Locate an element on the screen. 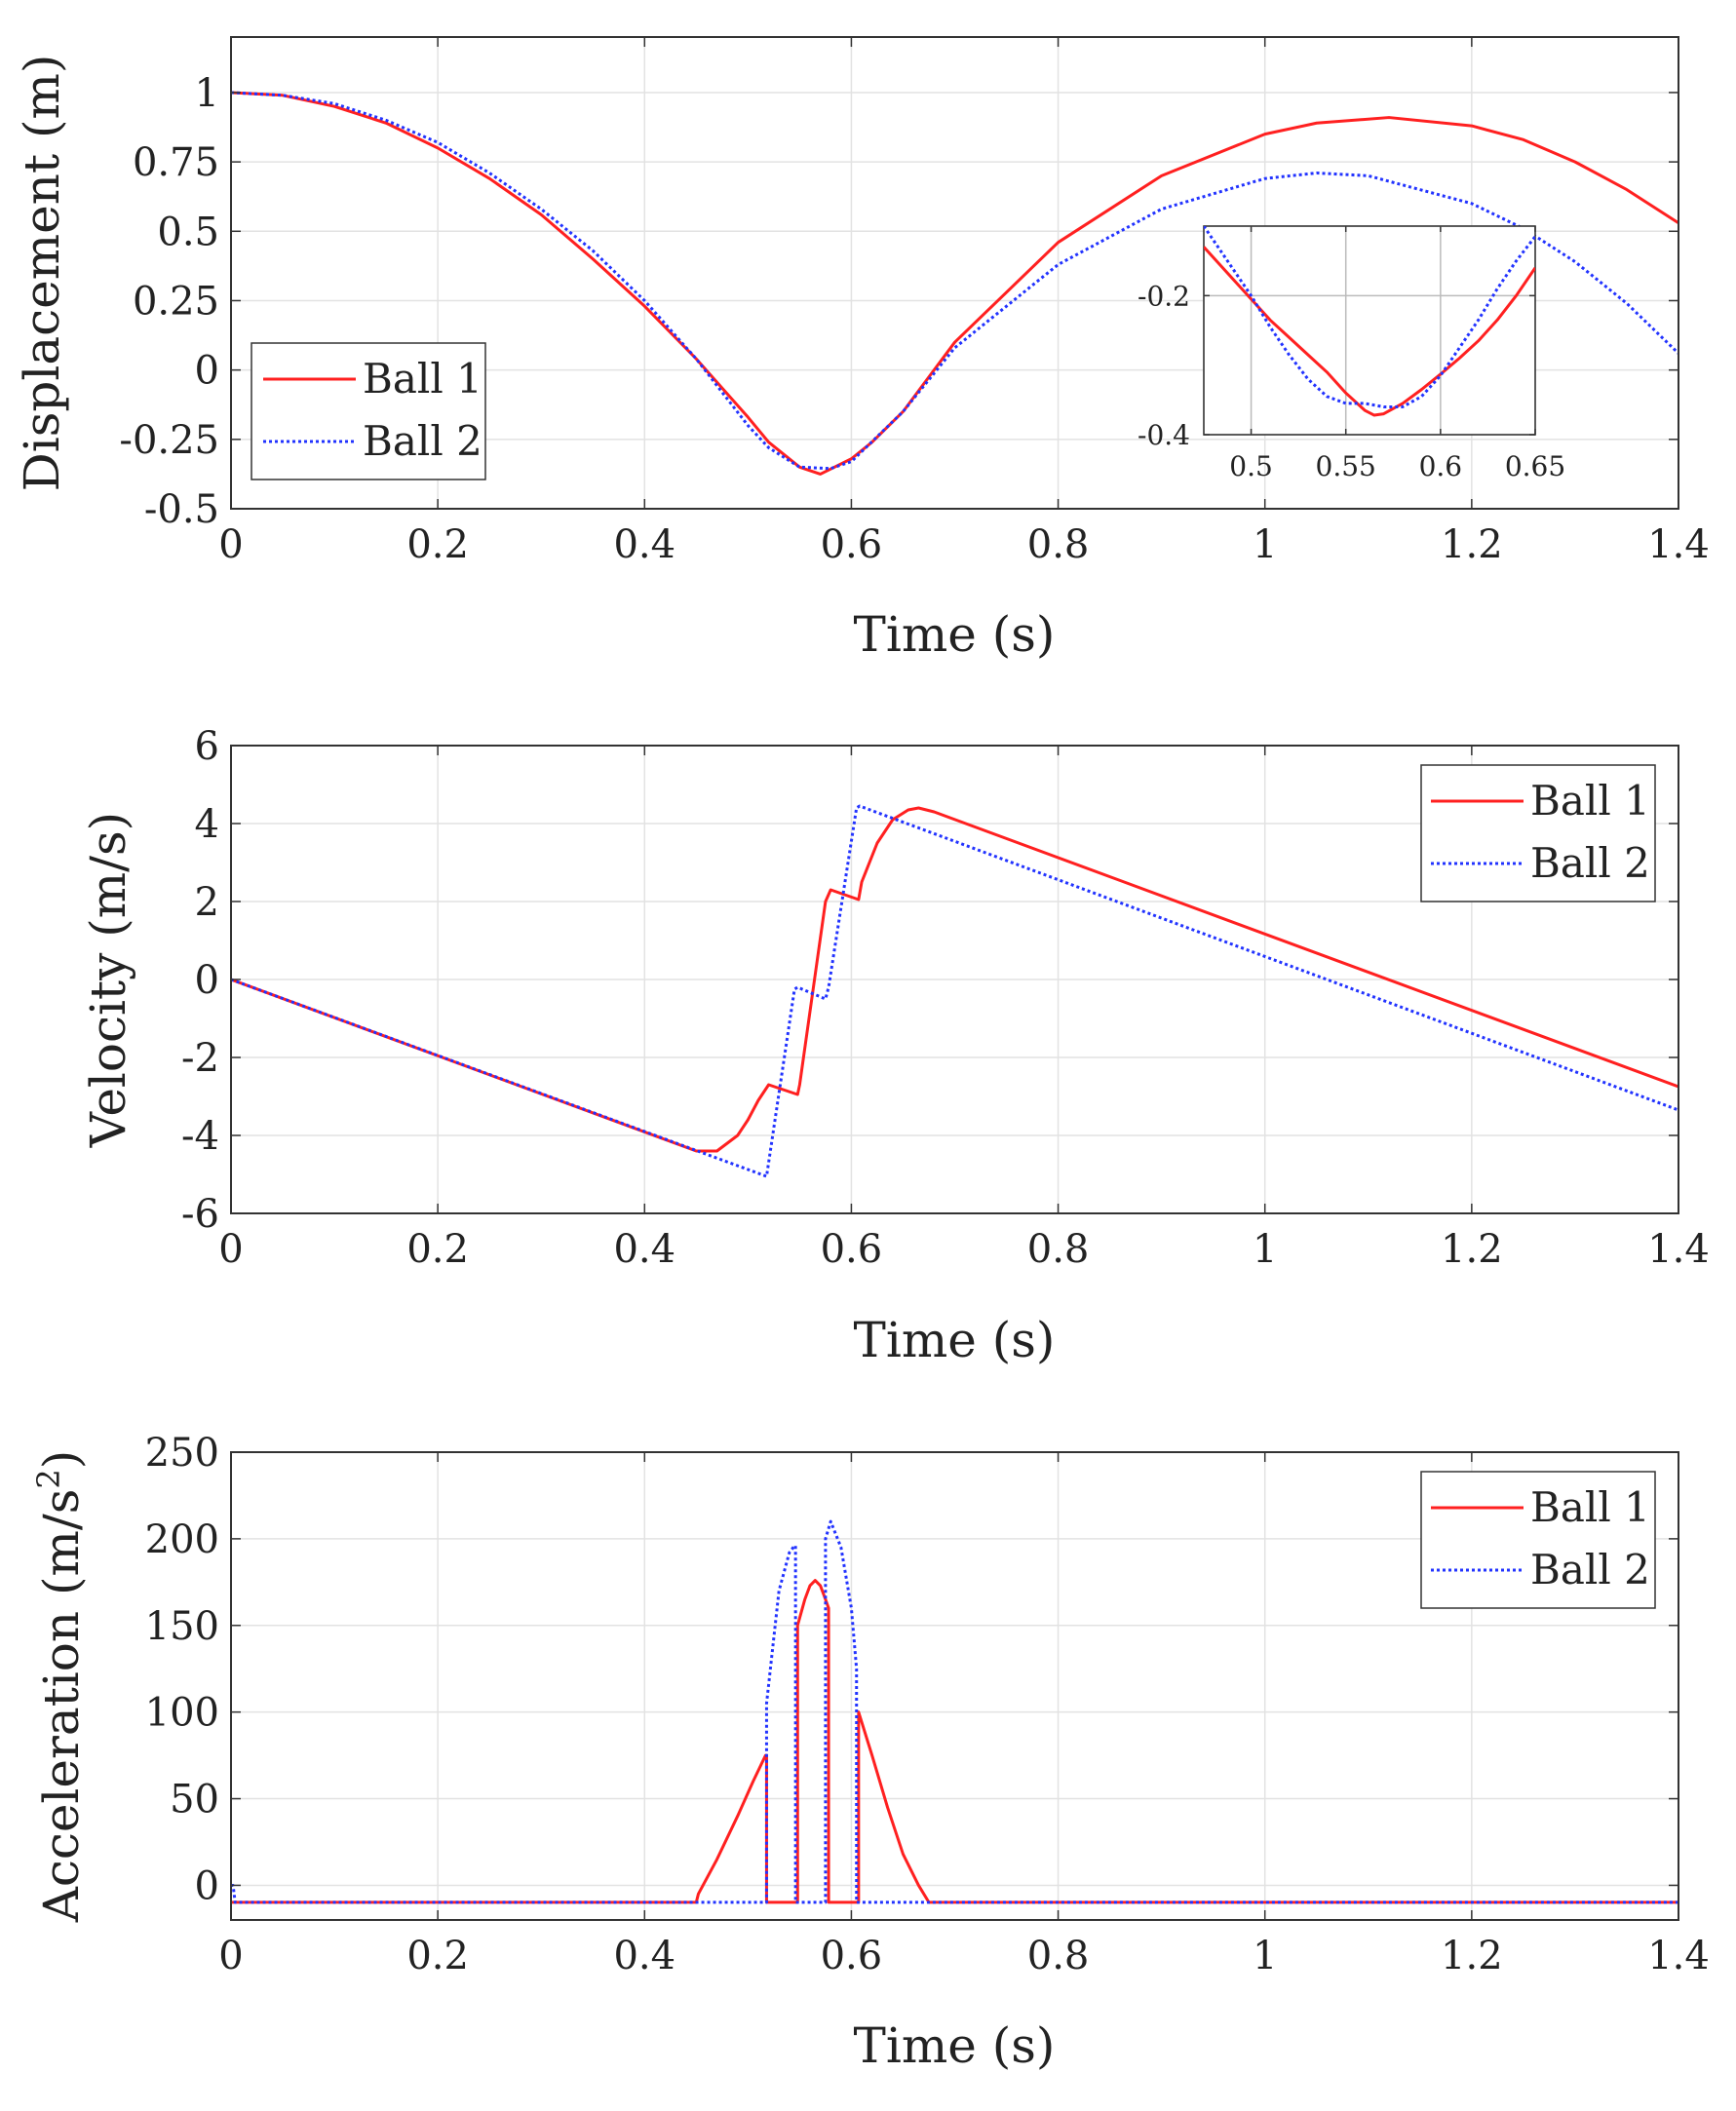 This screenshot has width=1736, height=2111. p0-ytick-label: 0.5 is located at coordinates (188, 232).